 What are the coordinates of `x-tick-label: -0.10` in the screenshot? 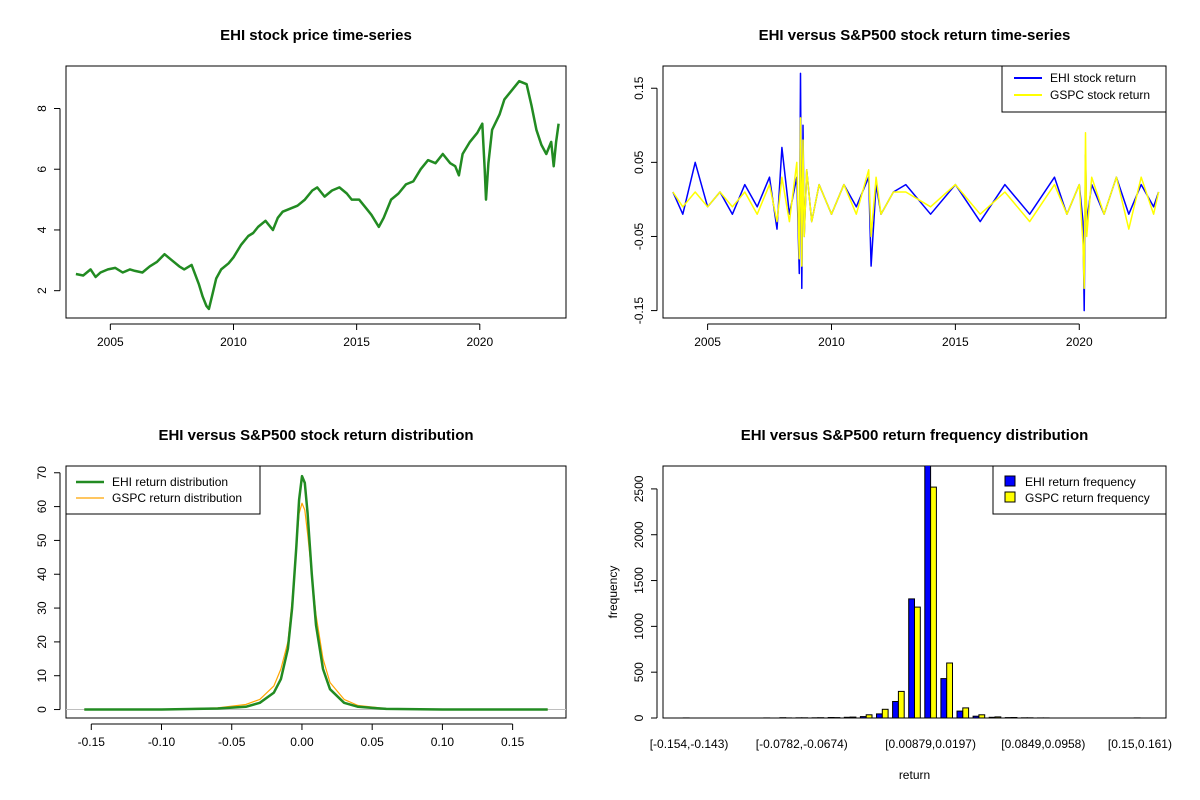 It's located at (162, 742).